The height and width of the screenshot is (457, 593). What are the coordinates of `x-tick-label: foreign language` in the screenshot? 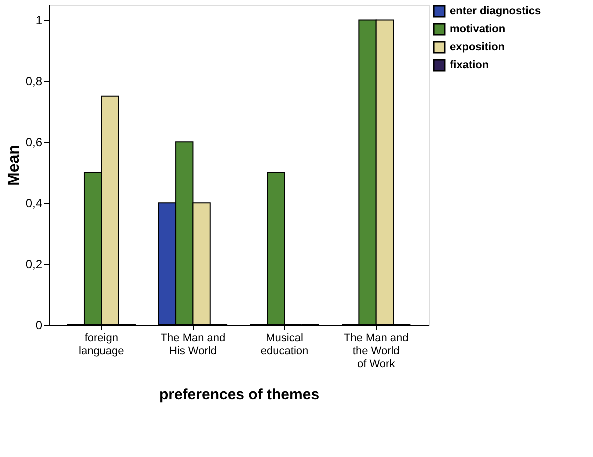 It's located at (101, 345).